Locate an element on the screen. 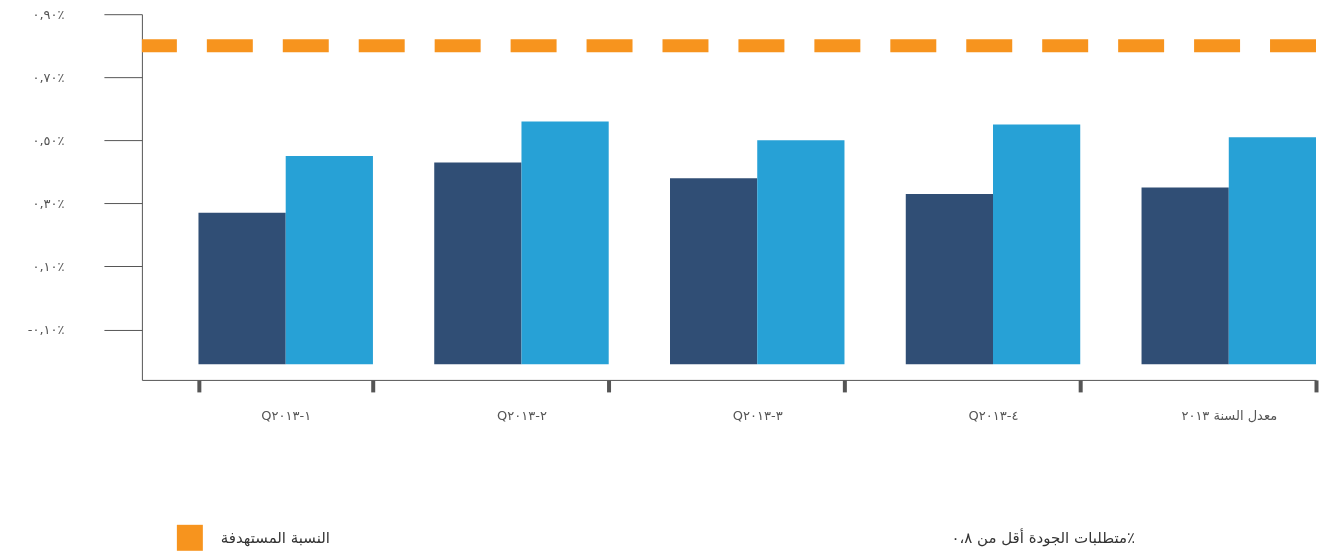  x-tick-label: معدل السنة ٢٠١٣ is located at coordinates (1229, 416).